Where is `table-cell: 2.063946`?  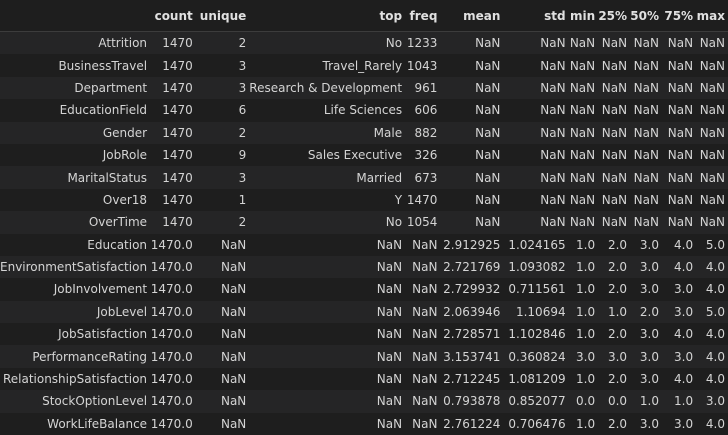 table-cell: 2.063946 is located at coordinates (472, 311).